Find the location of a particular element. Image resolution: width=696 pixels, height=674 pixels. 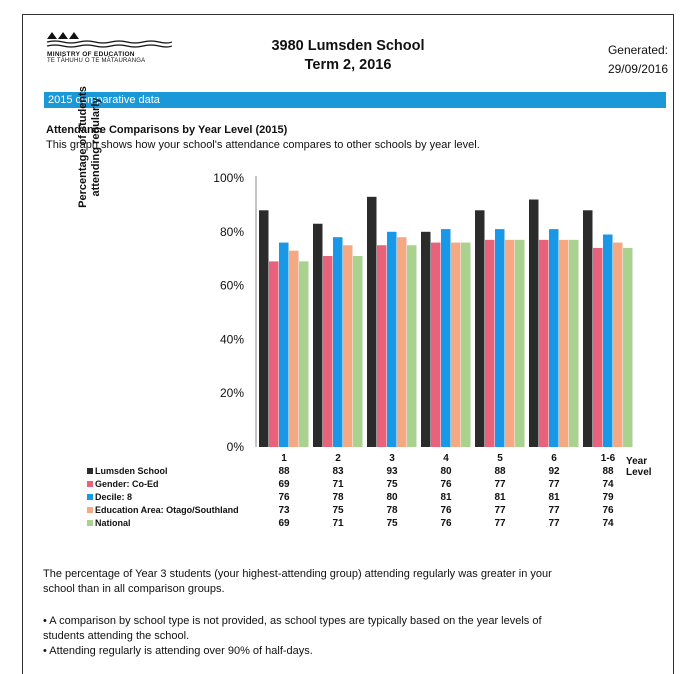

x-tick-label: 5 is located at coordinates (500, 458).